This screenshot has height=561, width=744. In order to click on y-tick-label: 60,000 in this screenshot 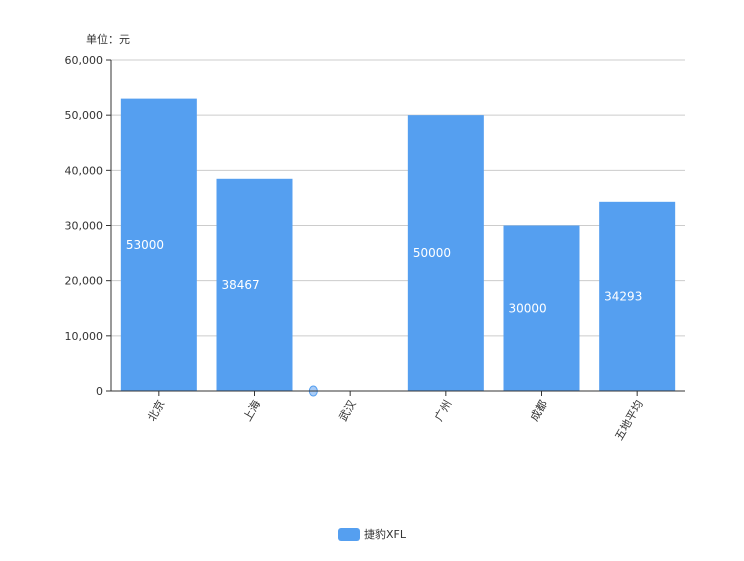, I will do `click(84, 60)`.